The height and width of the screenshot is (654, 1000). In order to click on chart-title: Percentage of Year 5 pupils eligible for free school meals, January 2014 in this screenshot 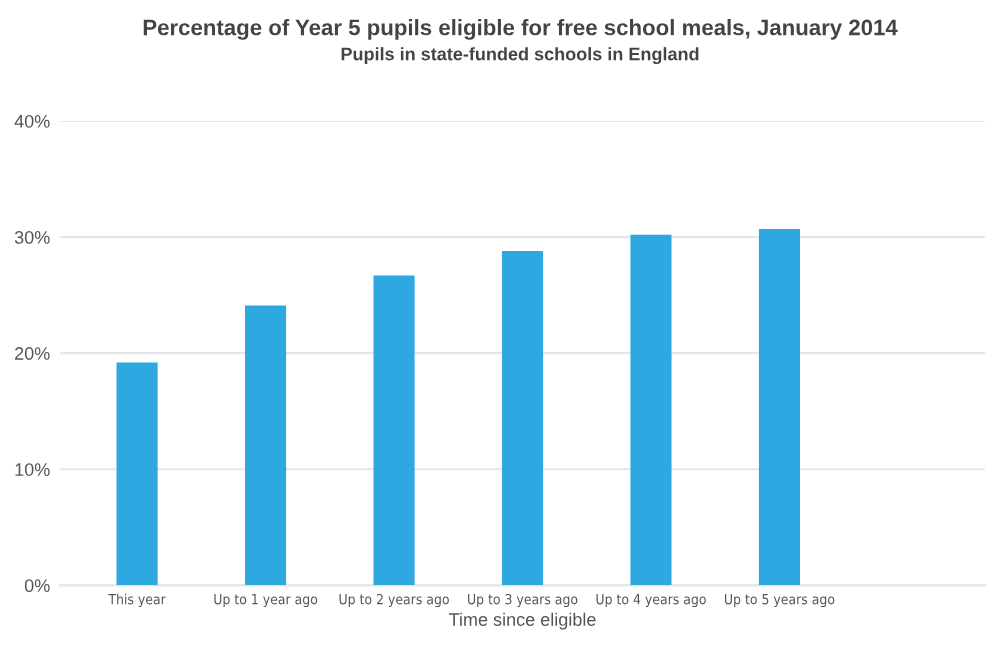, I will do `click(520, 29)`.